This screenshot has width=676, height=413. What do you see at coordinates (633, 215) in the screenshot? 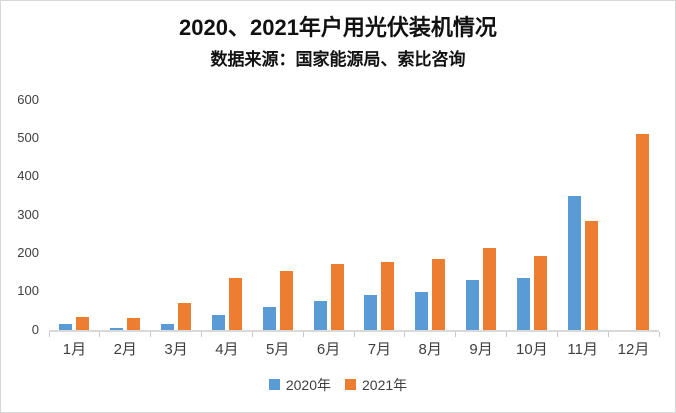
I see `bar-group-12月` at bounding box center [633, 215].